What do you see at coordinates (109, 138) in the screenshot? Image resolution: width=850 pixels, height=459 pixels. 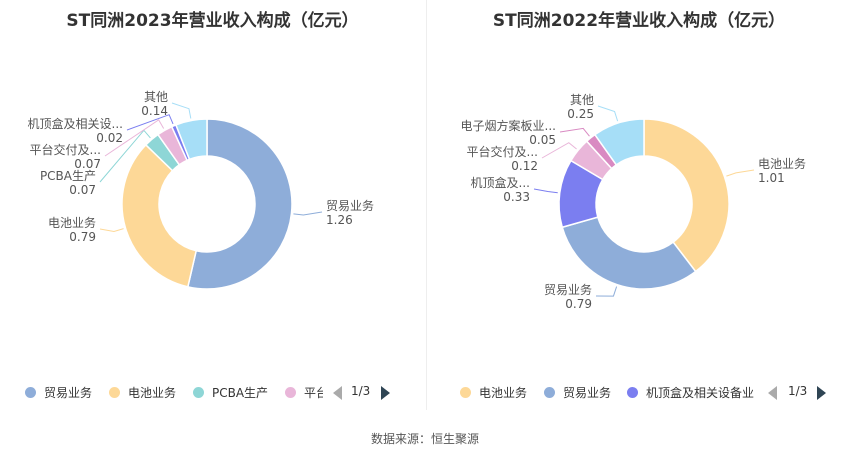 I see `slice-2023-4-value-label: 0.02` at bounding box center [109, 138].